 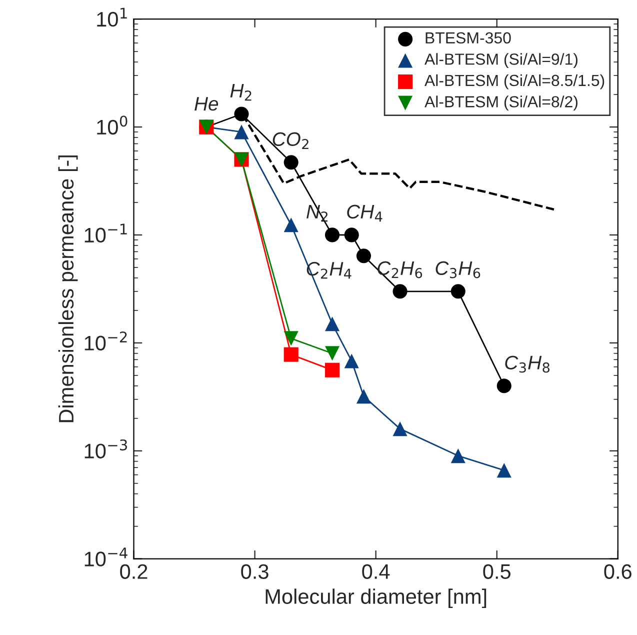 What do you see at coordinates (68, 289) in the screenshot?
I see `y-axis-title: Dimensionless permeance [-]` at bounding box center [68, 289].